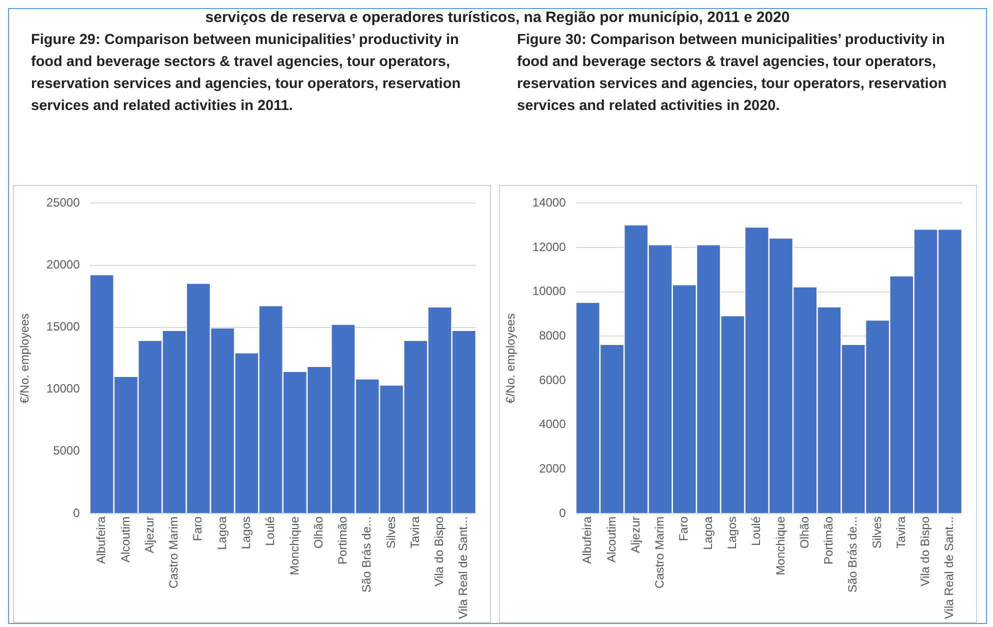  What do you see at coordinates (549, 247) in the screenshot?
I see `y-tick-label: 12000` at bounding box center [549, 247].